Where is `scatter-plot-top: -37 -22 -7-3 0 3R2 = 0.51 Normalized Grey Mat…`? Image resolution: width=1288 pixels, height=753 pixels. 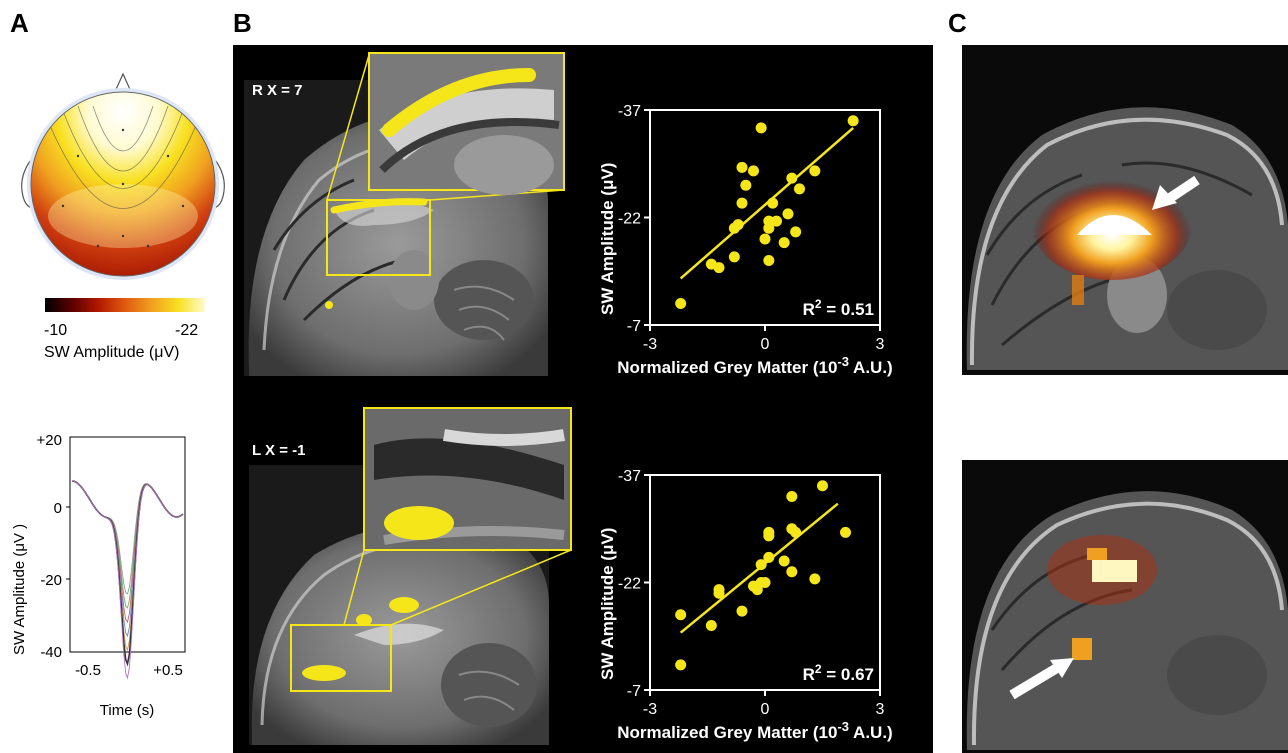
scatter-plot-top: -37 -22 -7-3 0 3R2 = 0.51 Normalized Grey Mat… is located at coordinates (745, 240).